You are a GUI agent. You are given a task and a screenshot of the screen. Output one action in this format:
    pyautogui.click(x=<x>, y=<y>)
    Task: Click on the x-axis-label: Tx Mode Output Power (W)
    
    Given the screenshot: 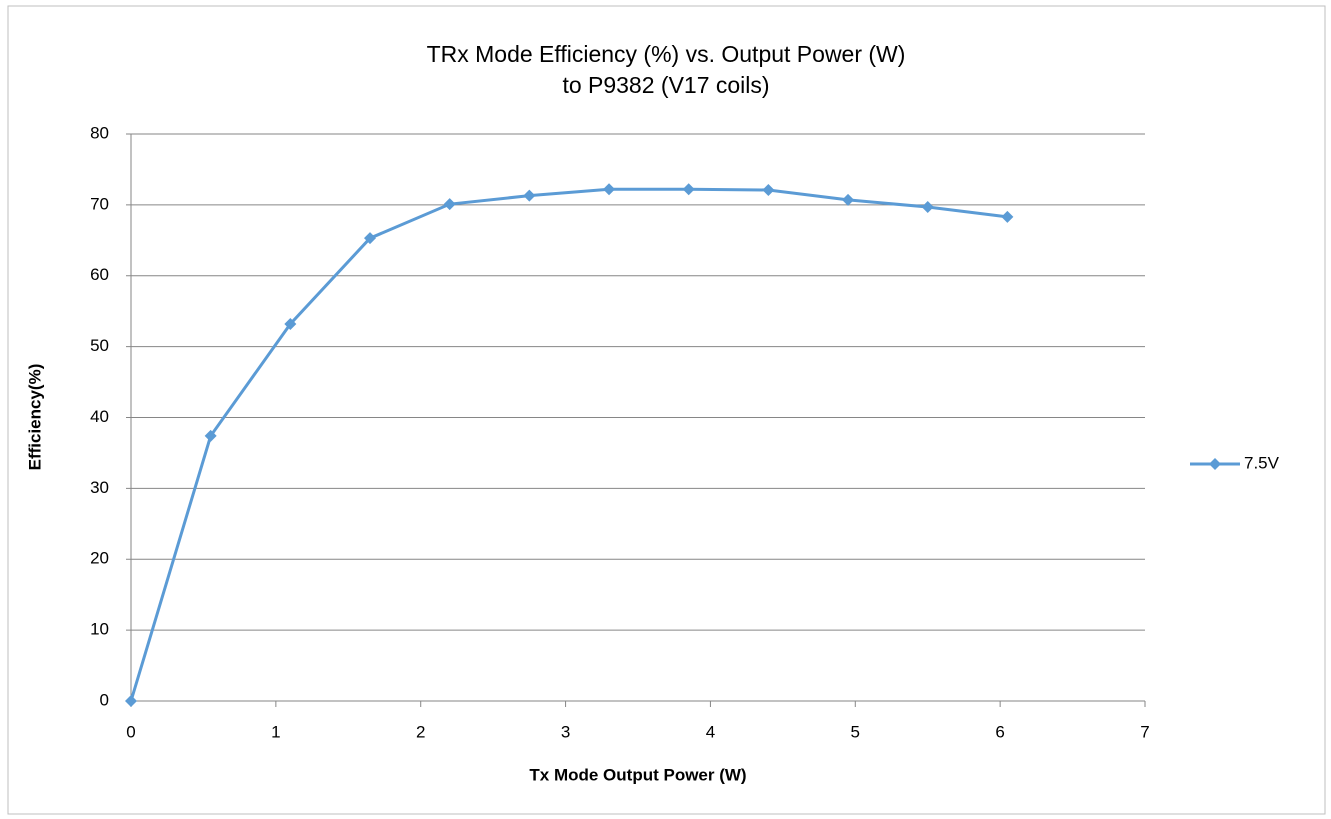 What is the action you would take?
    pyautogui.click(x=637, y=774)
    